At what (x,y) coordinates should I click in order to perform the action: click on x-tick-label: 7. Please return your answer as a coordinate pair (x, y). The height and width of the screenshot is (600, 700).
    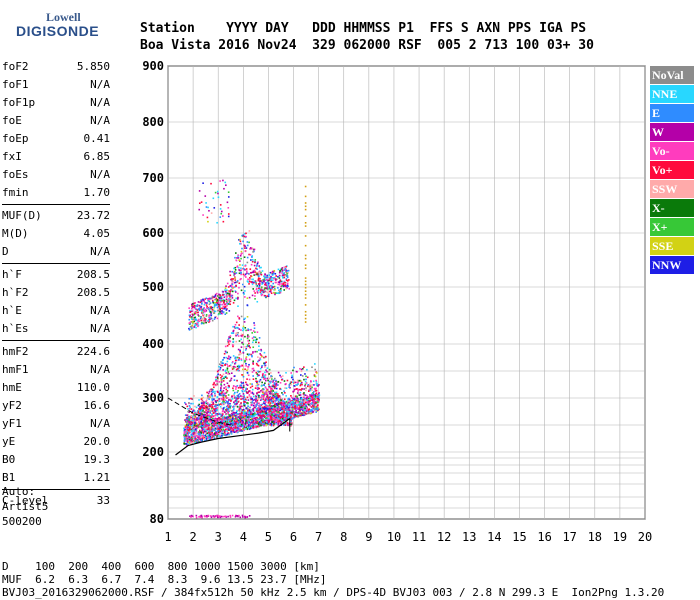
    Looking at the image, I should click on (318, 537).